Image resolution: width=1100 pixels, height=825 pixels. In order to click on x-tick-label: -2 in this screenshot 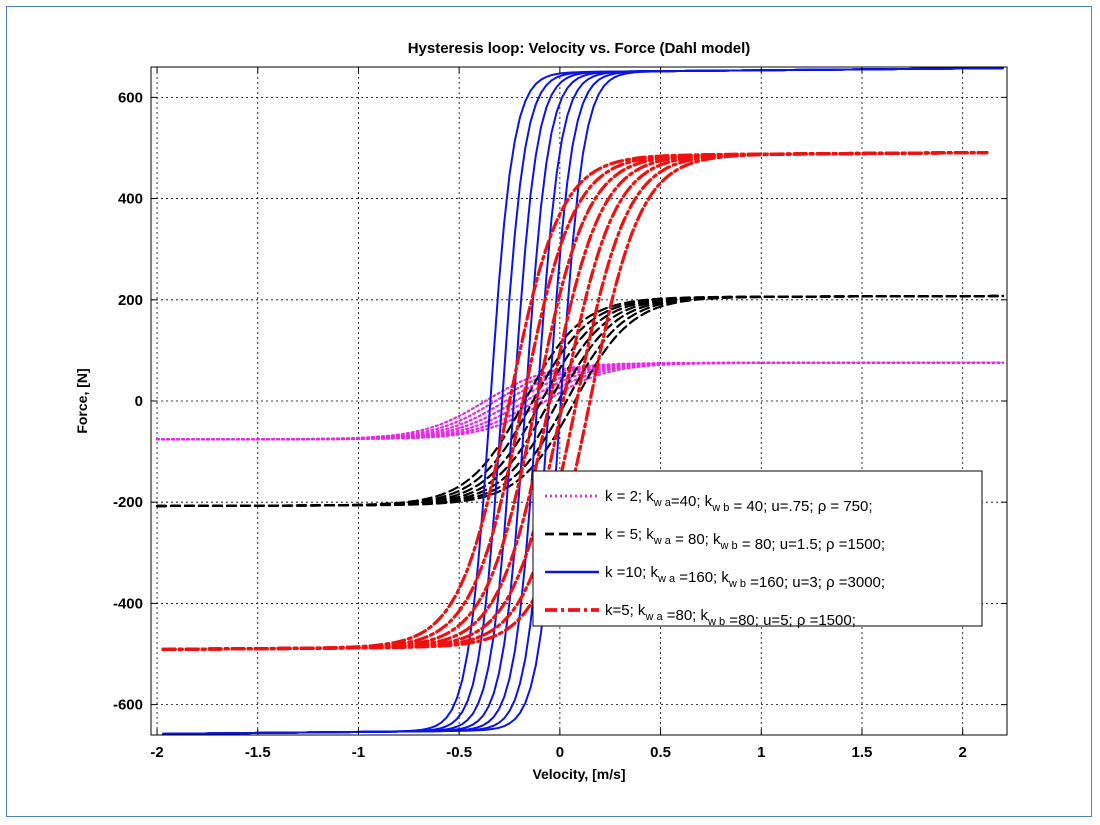, I will do `click(156, 752)`.